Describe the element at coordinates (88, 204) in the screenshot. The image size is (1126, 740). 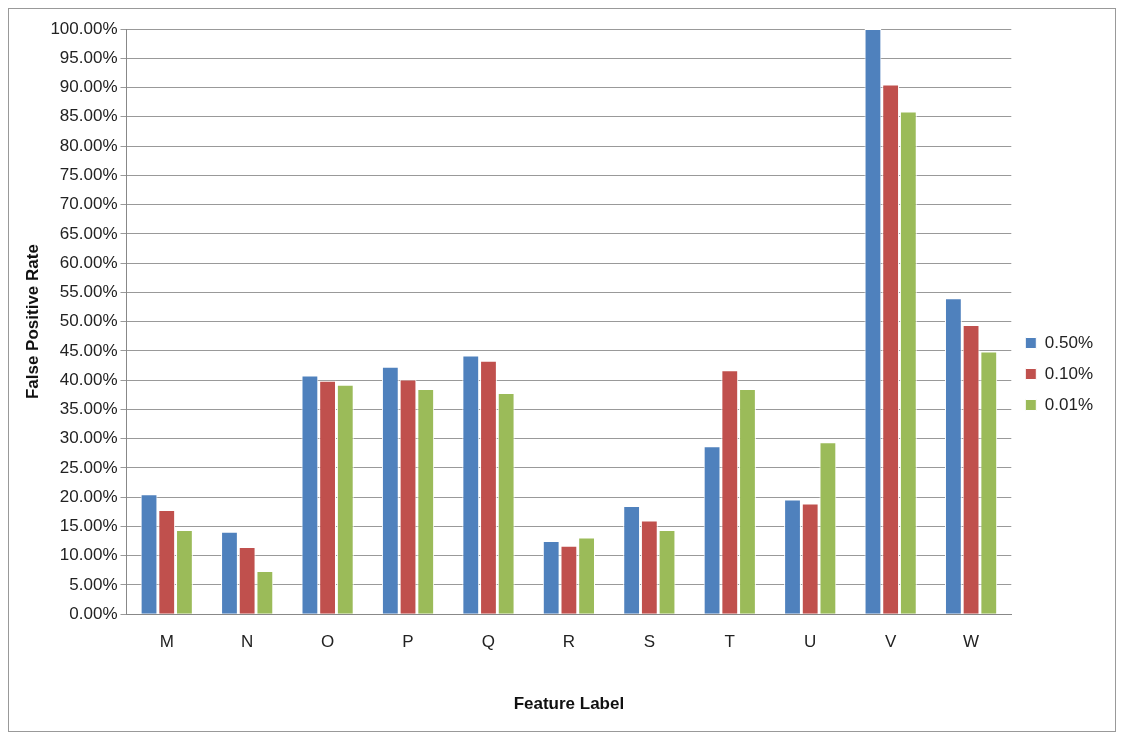
I see `y-tick-label: 70.00%` at that location.